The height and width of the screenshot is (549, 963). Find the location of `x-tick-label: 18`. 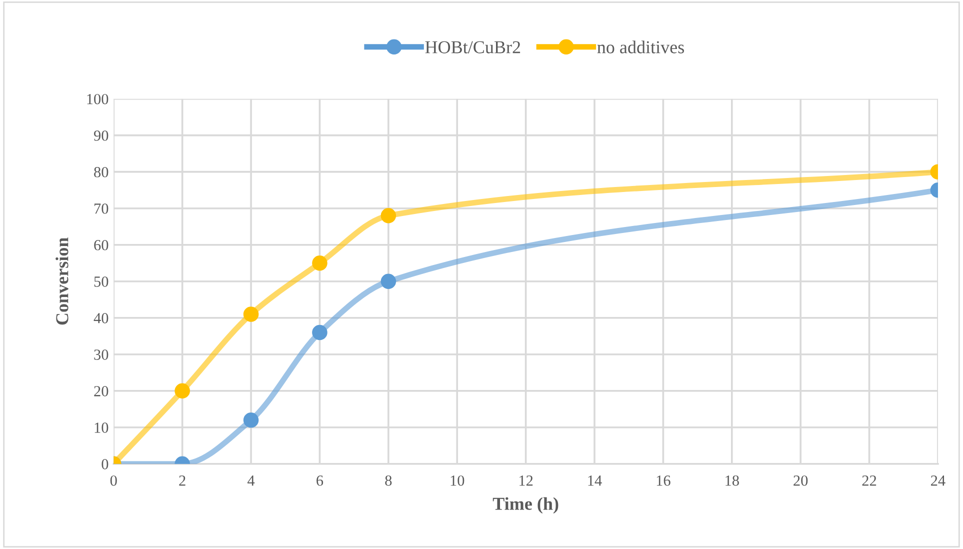

x-tick-label: 18 is located at coordinates (732, 480).